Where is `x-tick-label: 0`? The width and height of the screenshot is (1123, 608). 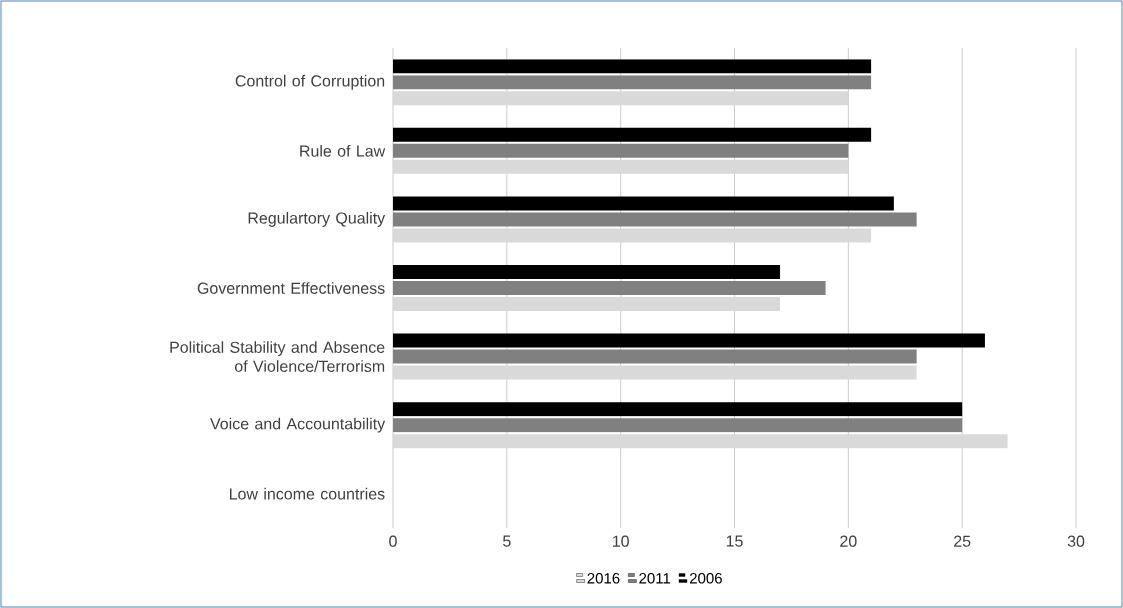 x-tick-label: 0 is located at coordinates (393, 541).